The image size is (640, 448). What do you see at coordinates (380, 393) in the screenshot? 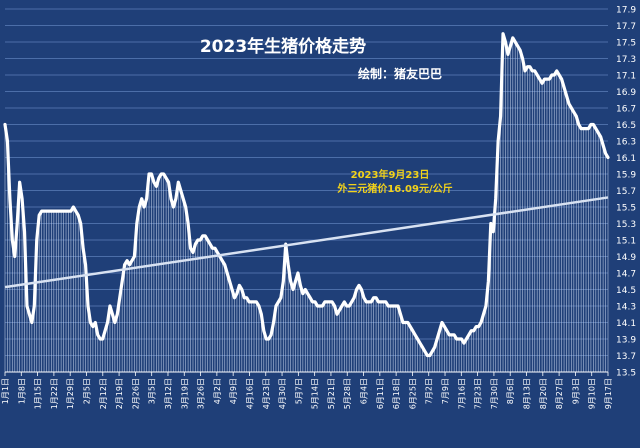
I see `x-tick-label: 6月11日` at bounding box center [380, 393].